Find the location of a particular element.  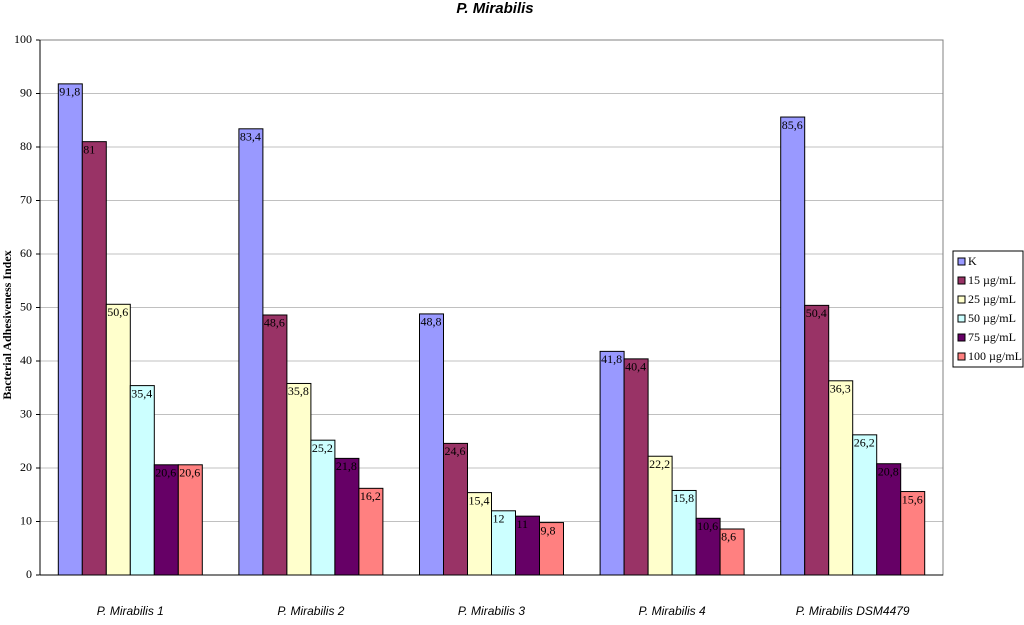

value-label: 11 is located at coordinates (523, 524).